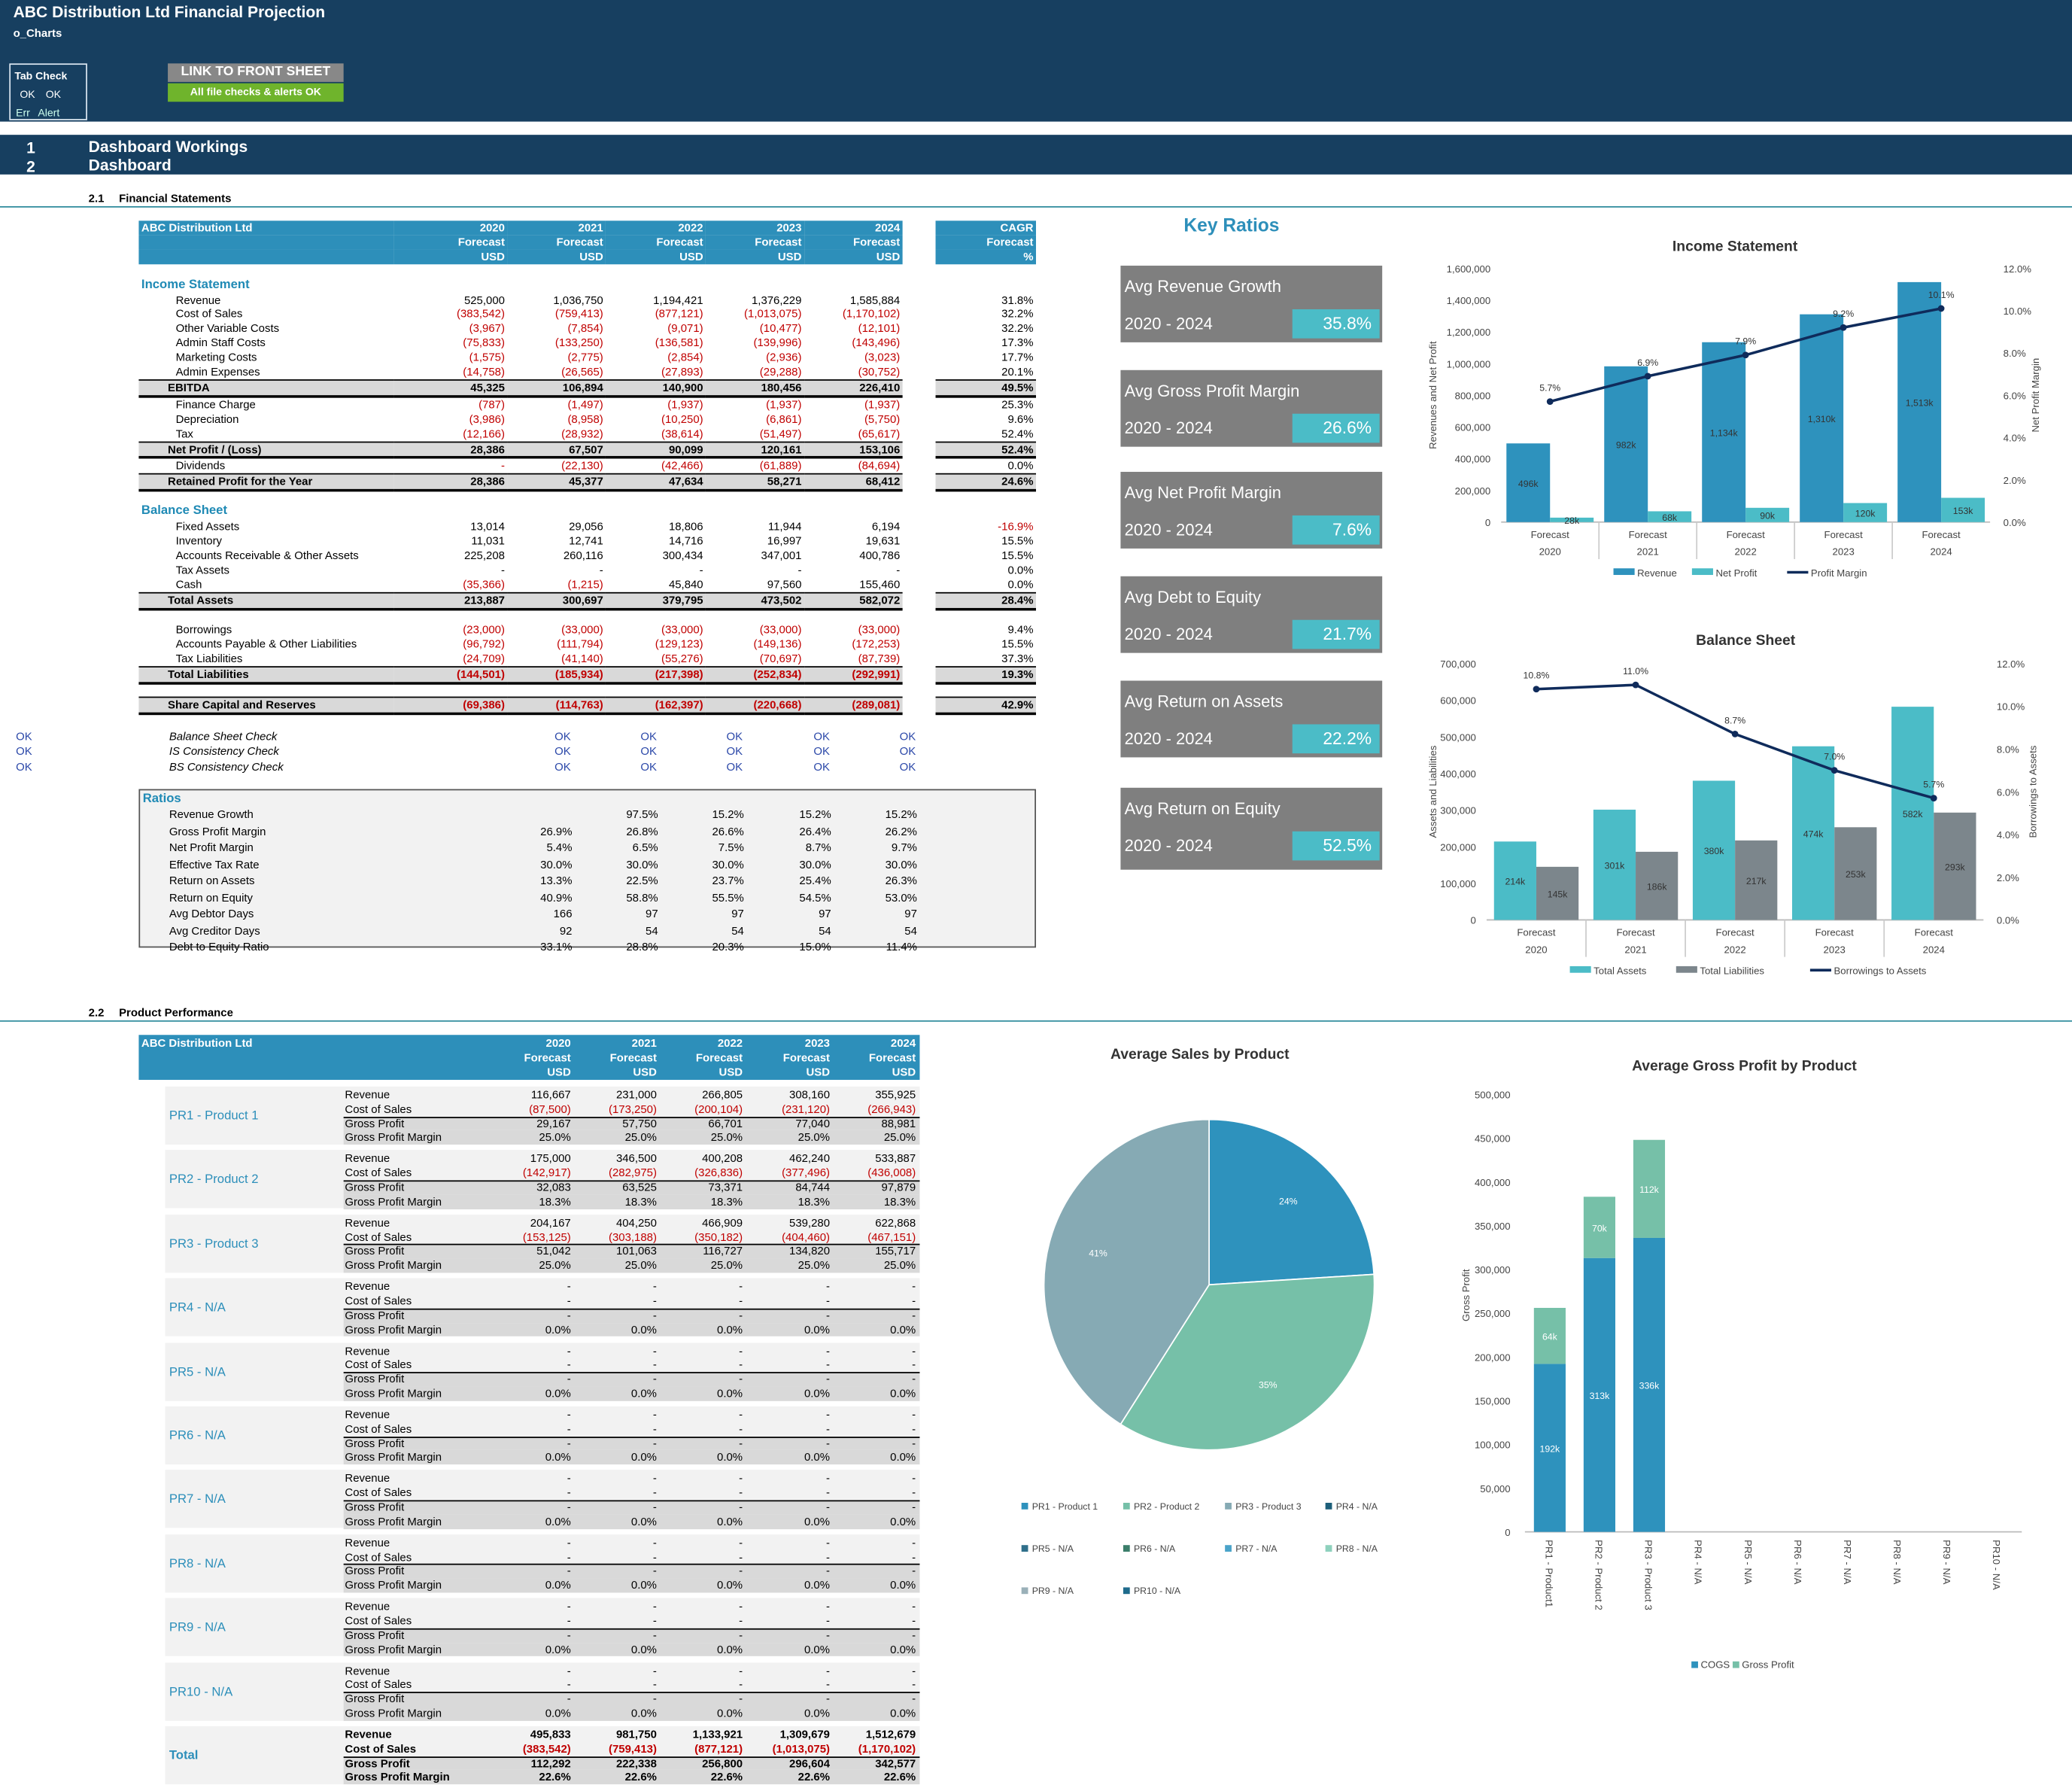 This screenshot has height=1788, width=2072. What do you see at coordinates (1599, 1575) in the screenshot?
I see `x-tick-label: PR2 - Product 2` at bounding box center [1599, 1575].